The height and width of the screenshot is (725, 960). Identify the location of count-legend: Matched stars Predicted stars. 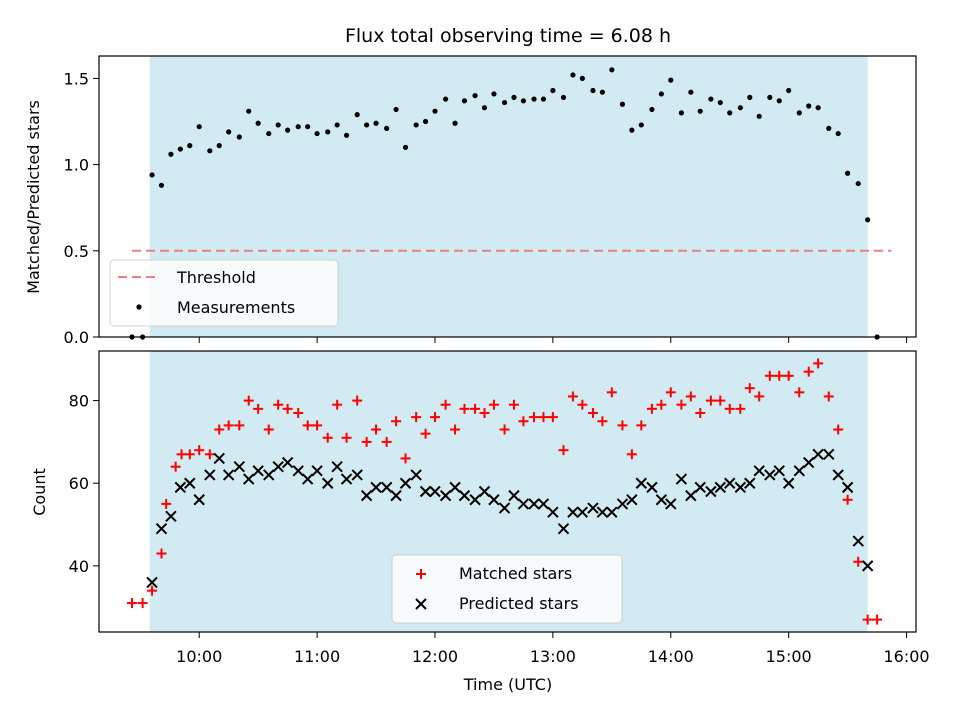
(507, 589).